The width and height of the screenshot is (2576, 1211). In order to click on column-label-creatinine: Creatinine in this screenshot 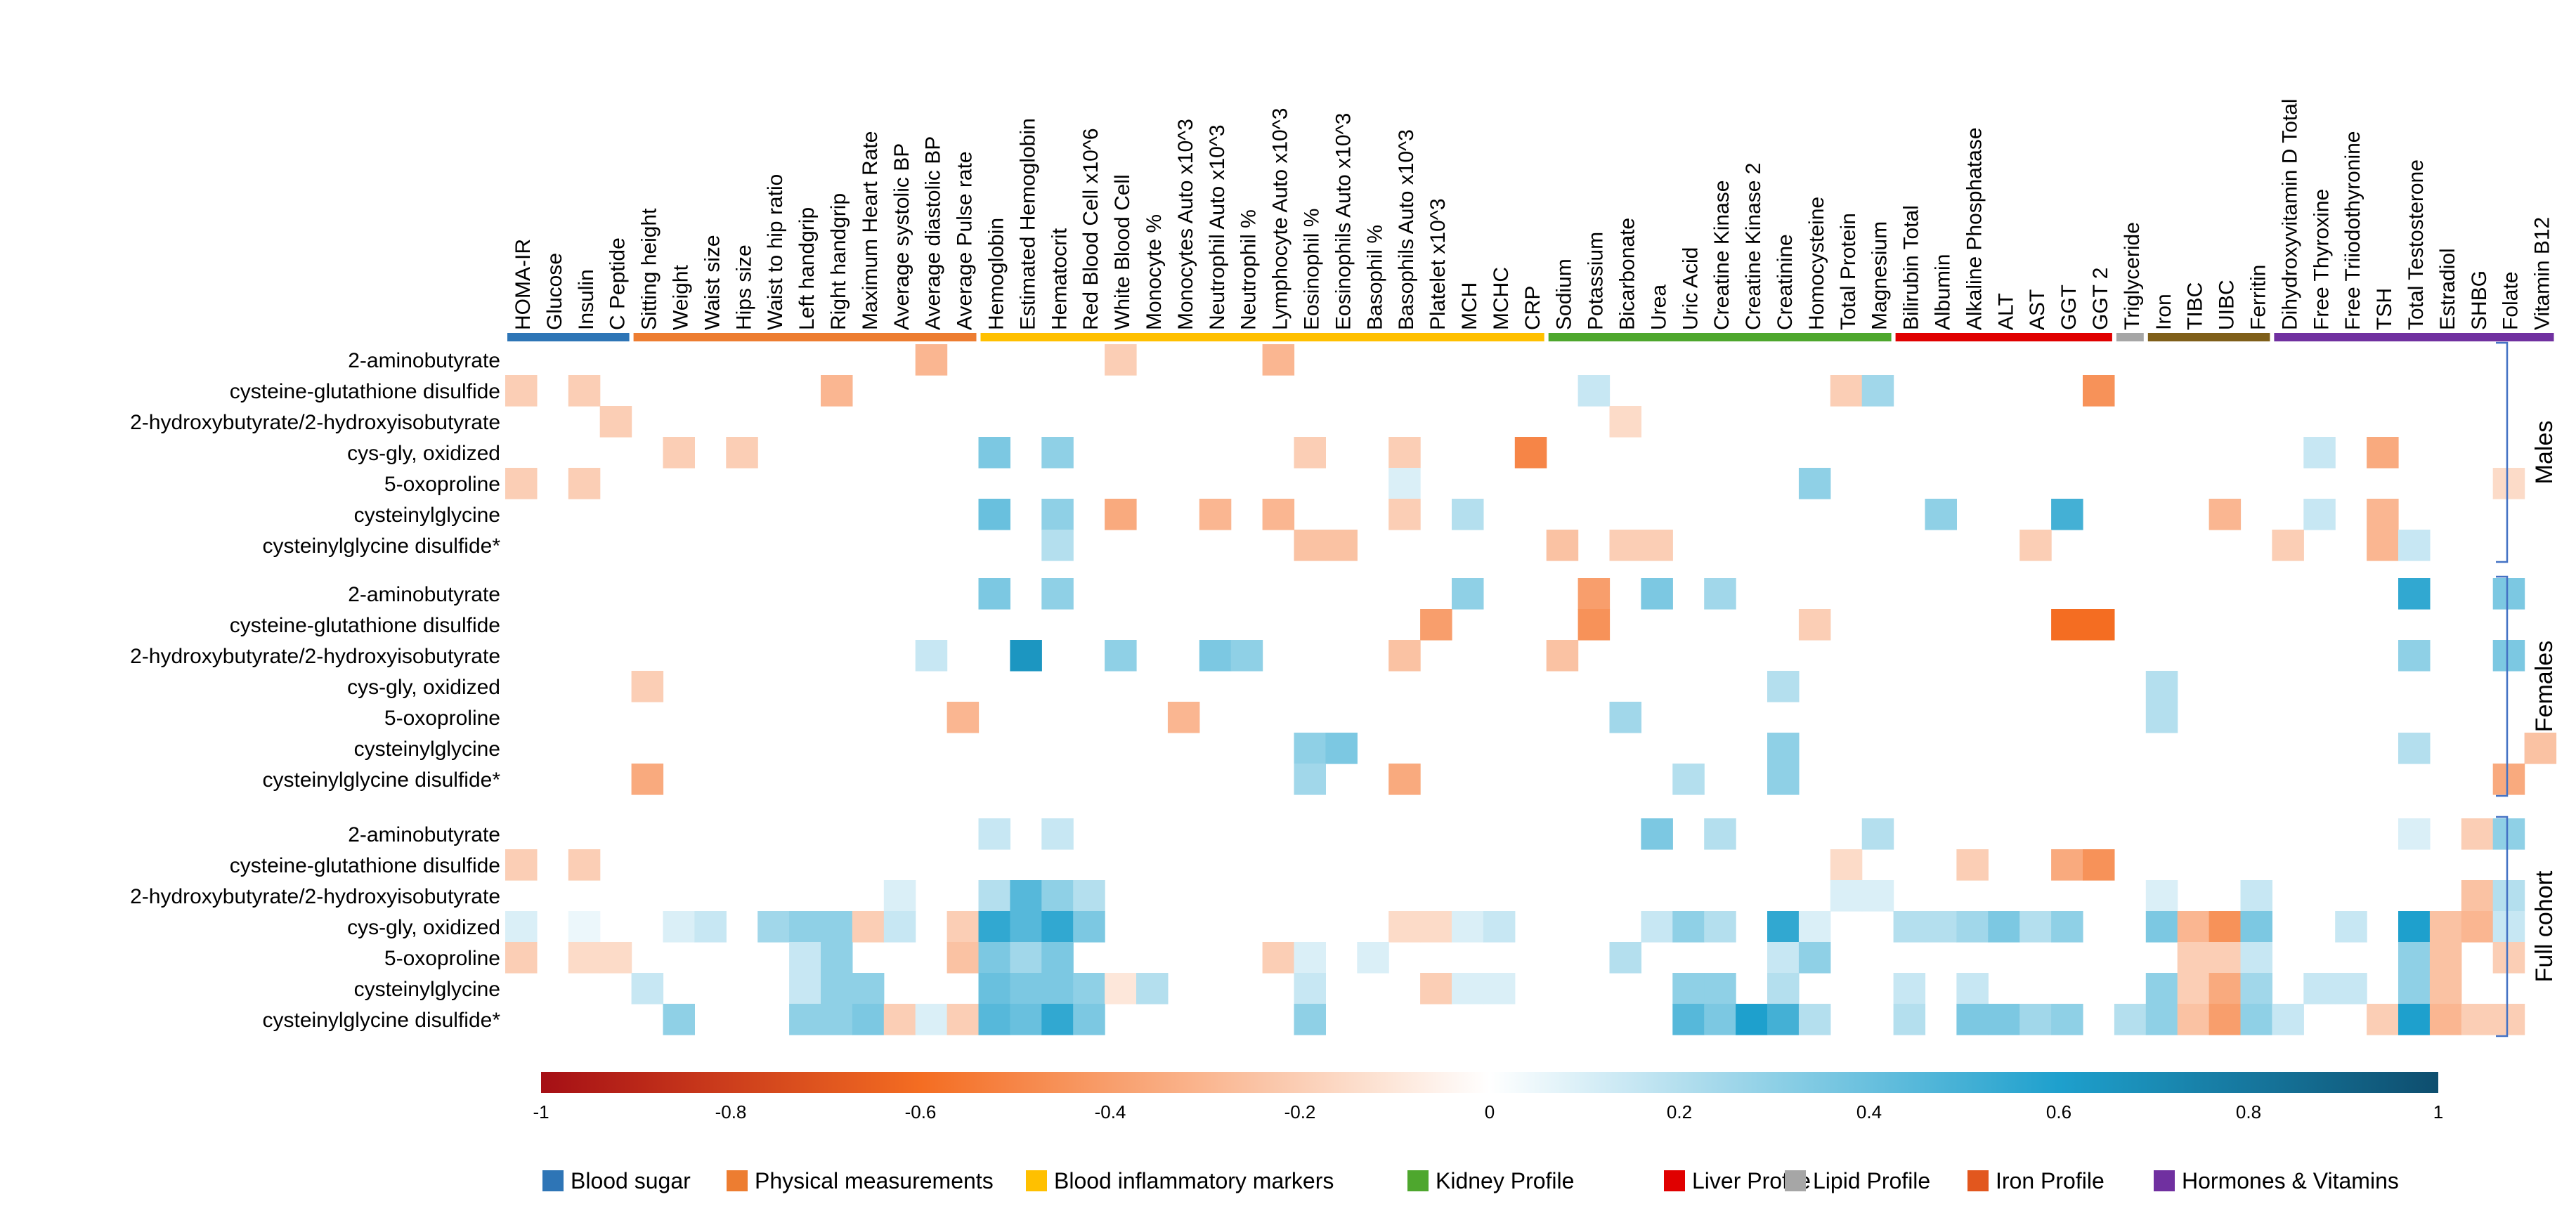, I will do `click(1785, 282)`.